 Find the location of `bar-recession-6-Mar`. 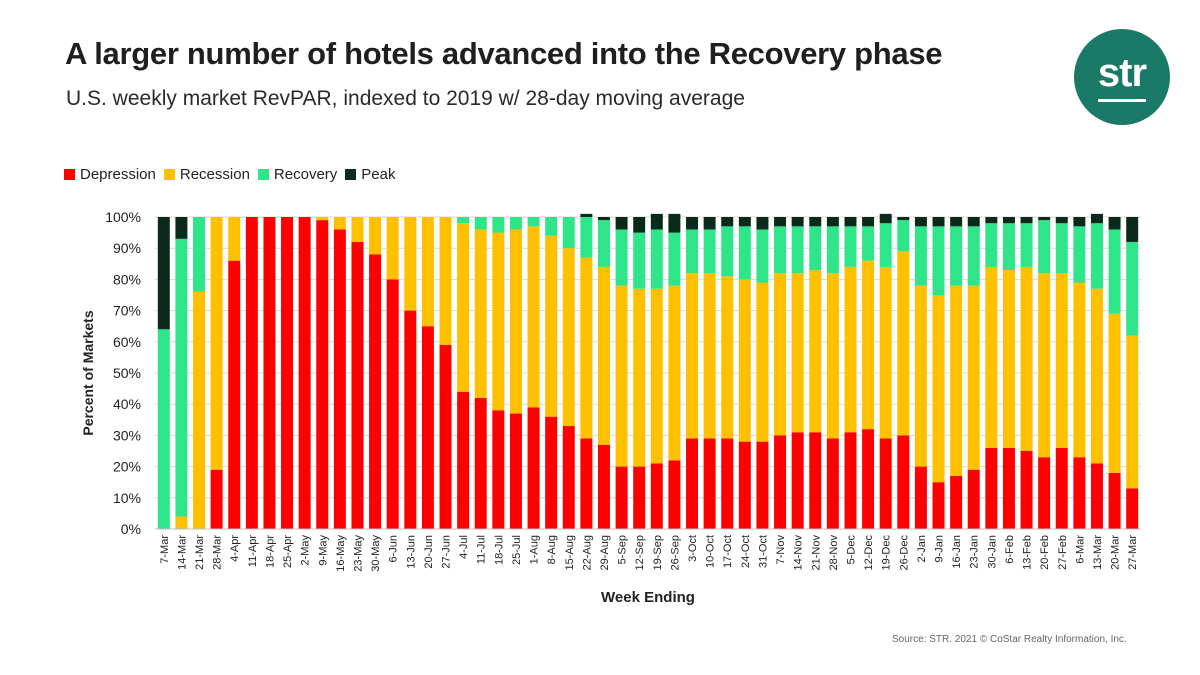

bar-recession-6-Mar is located at coordinates (1079, 370).